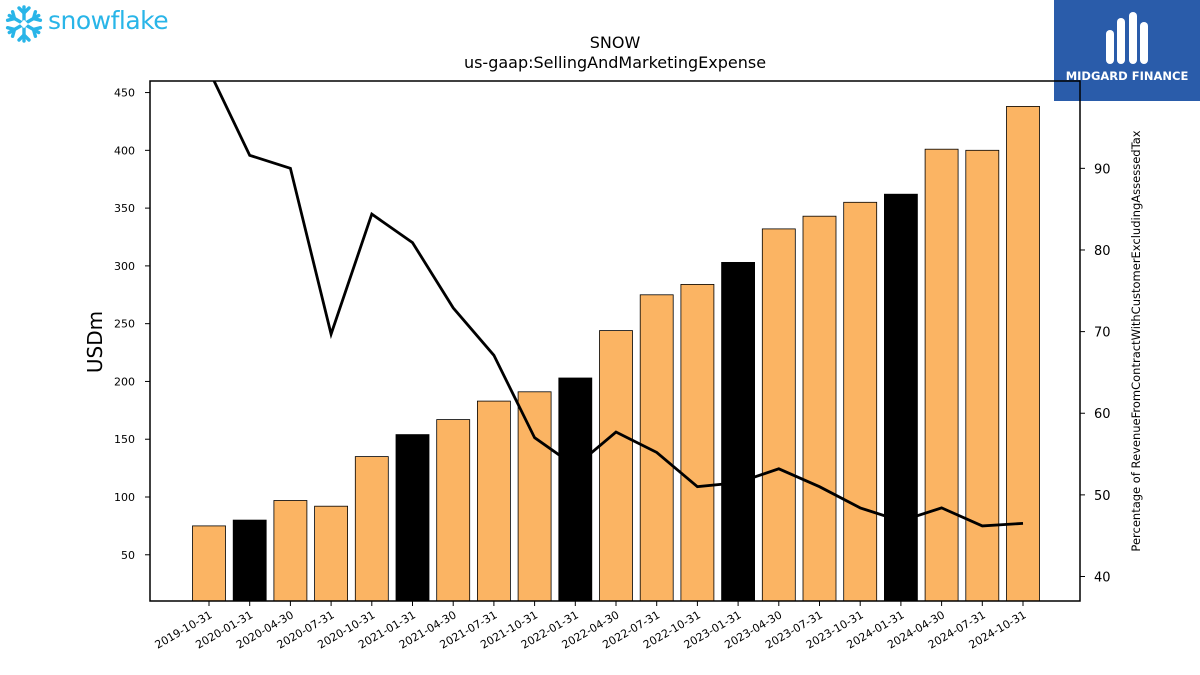 The width and height of the screenshot is (1200, 675). Describe the element at coordinates (615, 42) in the screenshot. I see `chart-title: SNOW` at that location.